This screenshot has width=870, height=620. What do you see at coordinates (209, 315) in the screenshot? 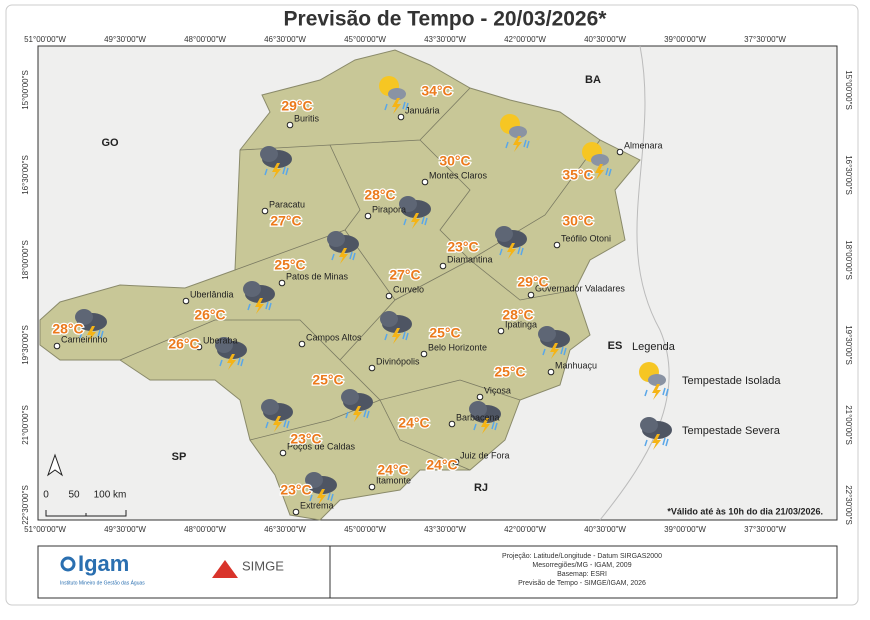
I see `temperature: 26°C` at bounding box center [209, 315].